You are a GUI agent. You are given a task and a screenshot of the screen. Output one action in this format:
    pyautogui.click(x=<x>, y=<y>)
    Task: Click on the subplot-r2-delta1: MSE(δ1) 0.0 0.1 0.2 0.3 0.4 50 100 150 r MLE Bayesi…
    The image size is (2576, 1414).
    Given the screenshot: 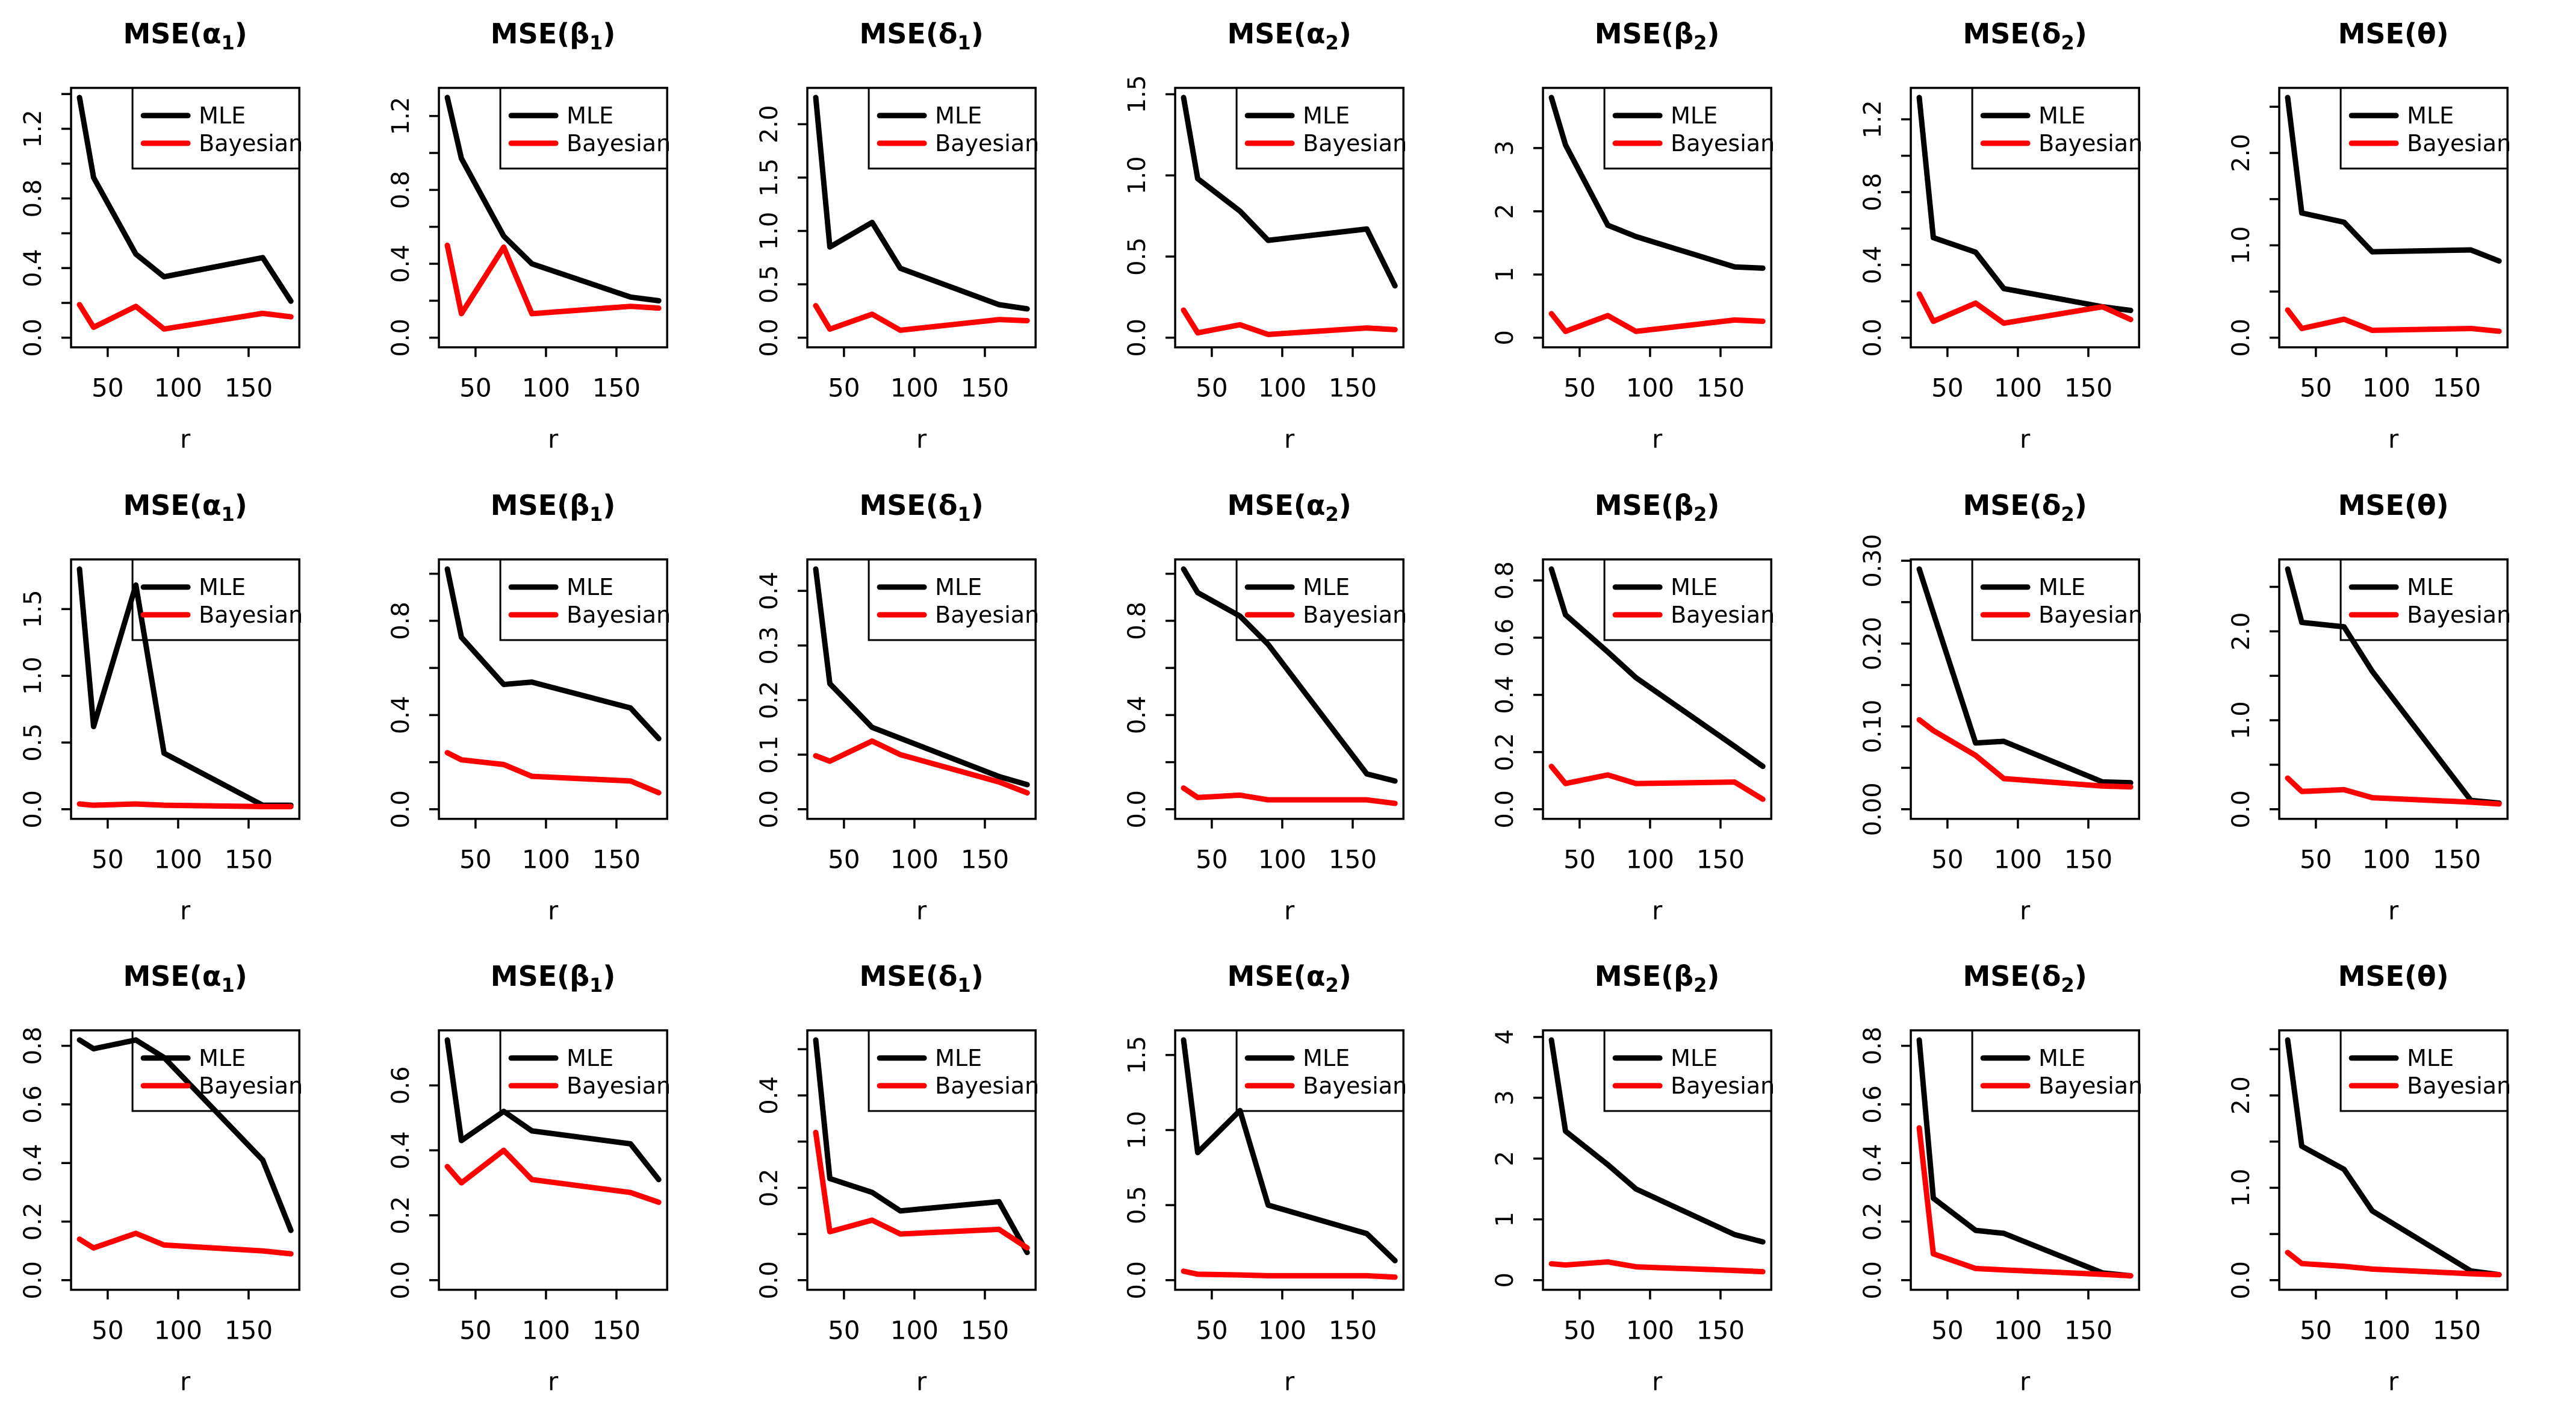 What is the action you would take?
    pyautogui.click(x=920, y=707)
    